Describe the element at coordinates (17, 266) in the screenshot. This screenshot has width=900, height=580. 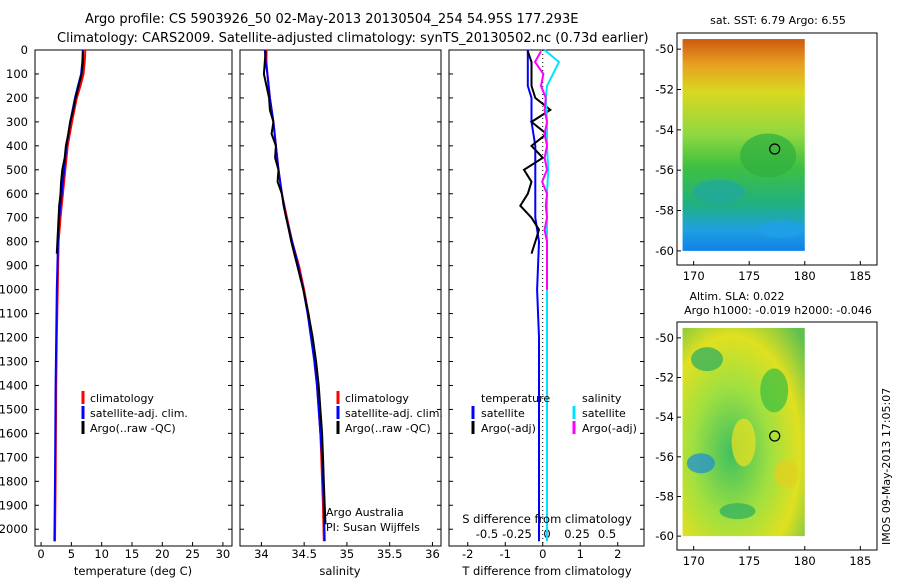
I see `depth-tick-label: 900` at that location.